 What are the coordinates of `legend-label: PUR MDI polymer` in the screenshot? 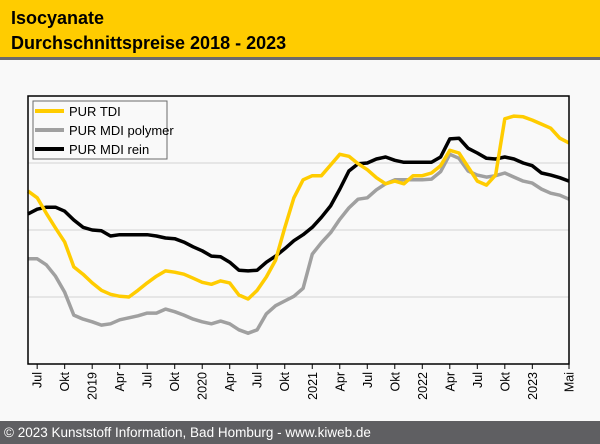 It's located at (121, 130).